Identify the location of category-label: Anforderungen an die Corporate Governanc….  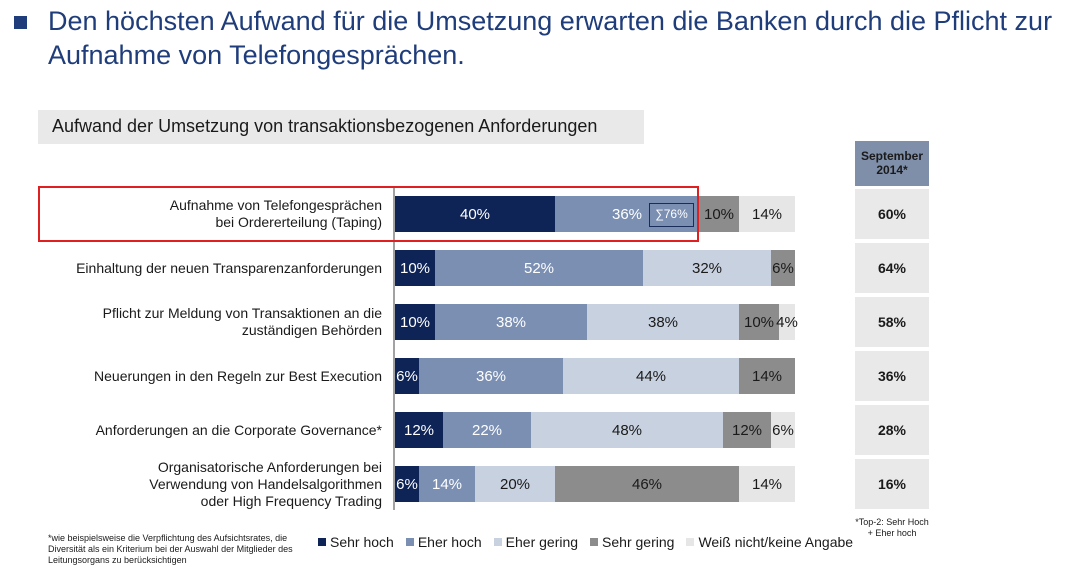
(238, 429).